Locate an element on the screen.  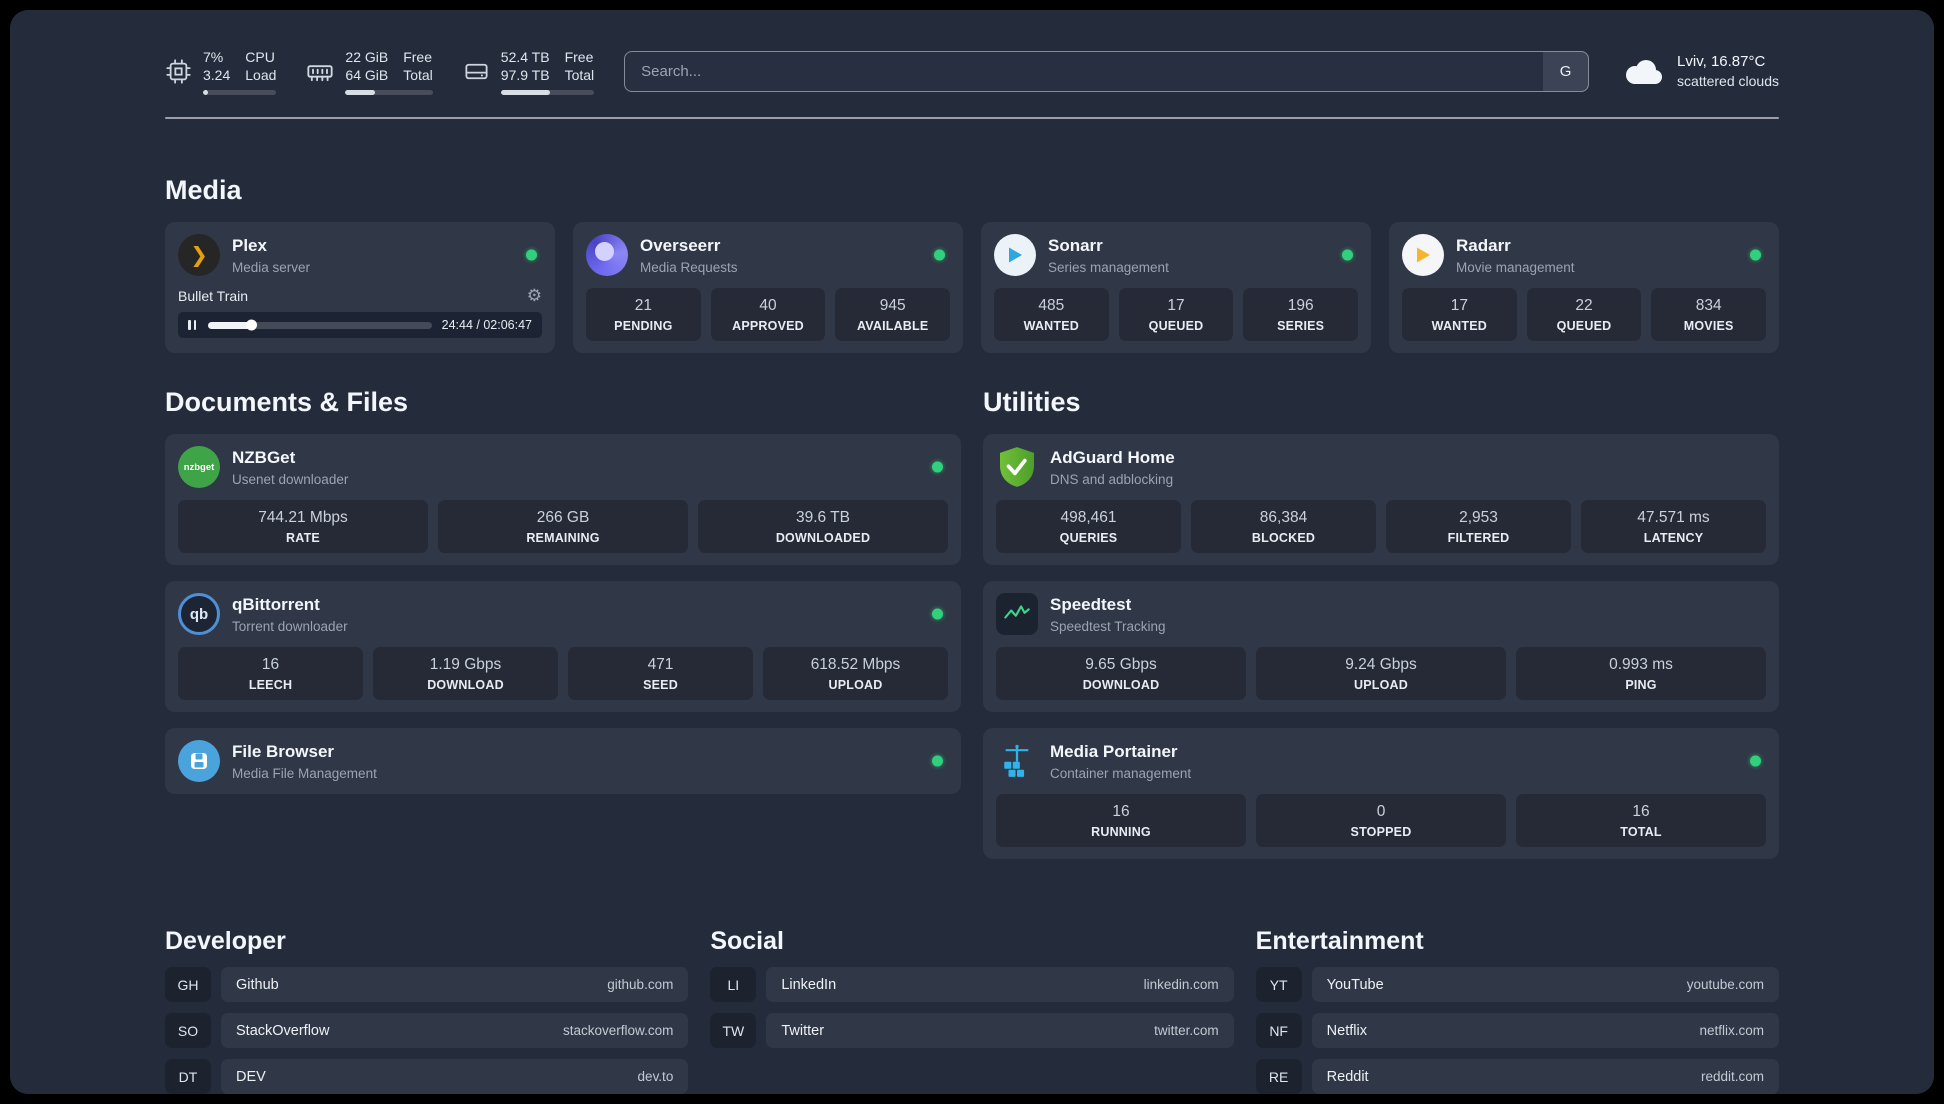
section-title-media: Media is located at coordinates (203, 190).